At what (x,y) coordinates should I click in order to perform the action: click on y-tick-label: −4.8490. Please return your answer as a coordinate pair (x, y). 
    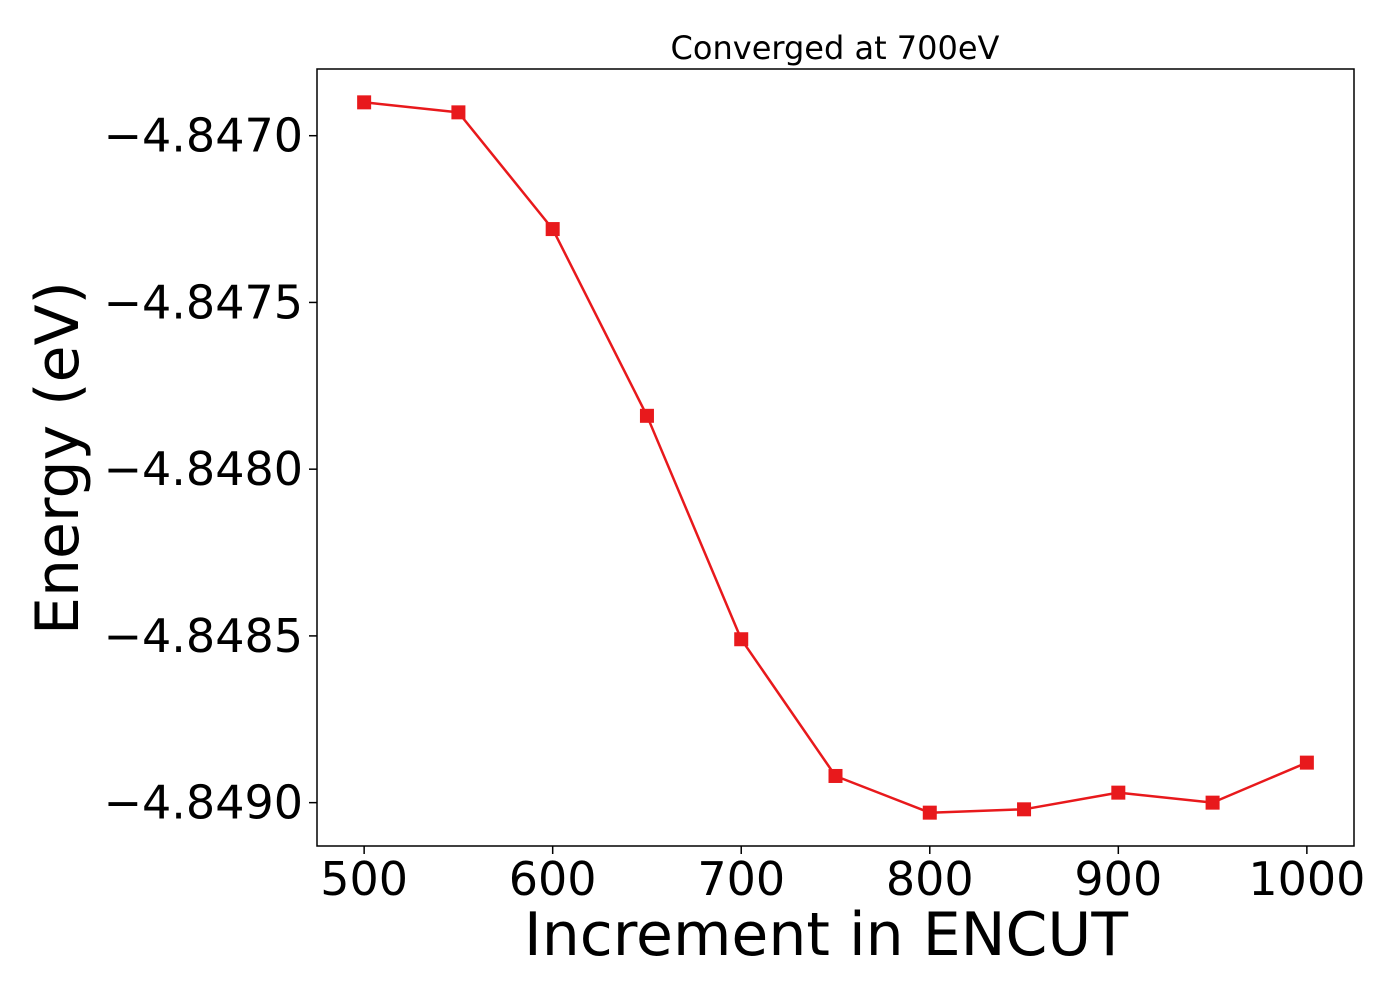
    Looking at the image, I should click on (204, 803).